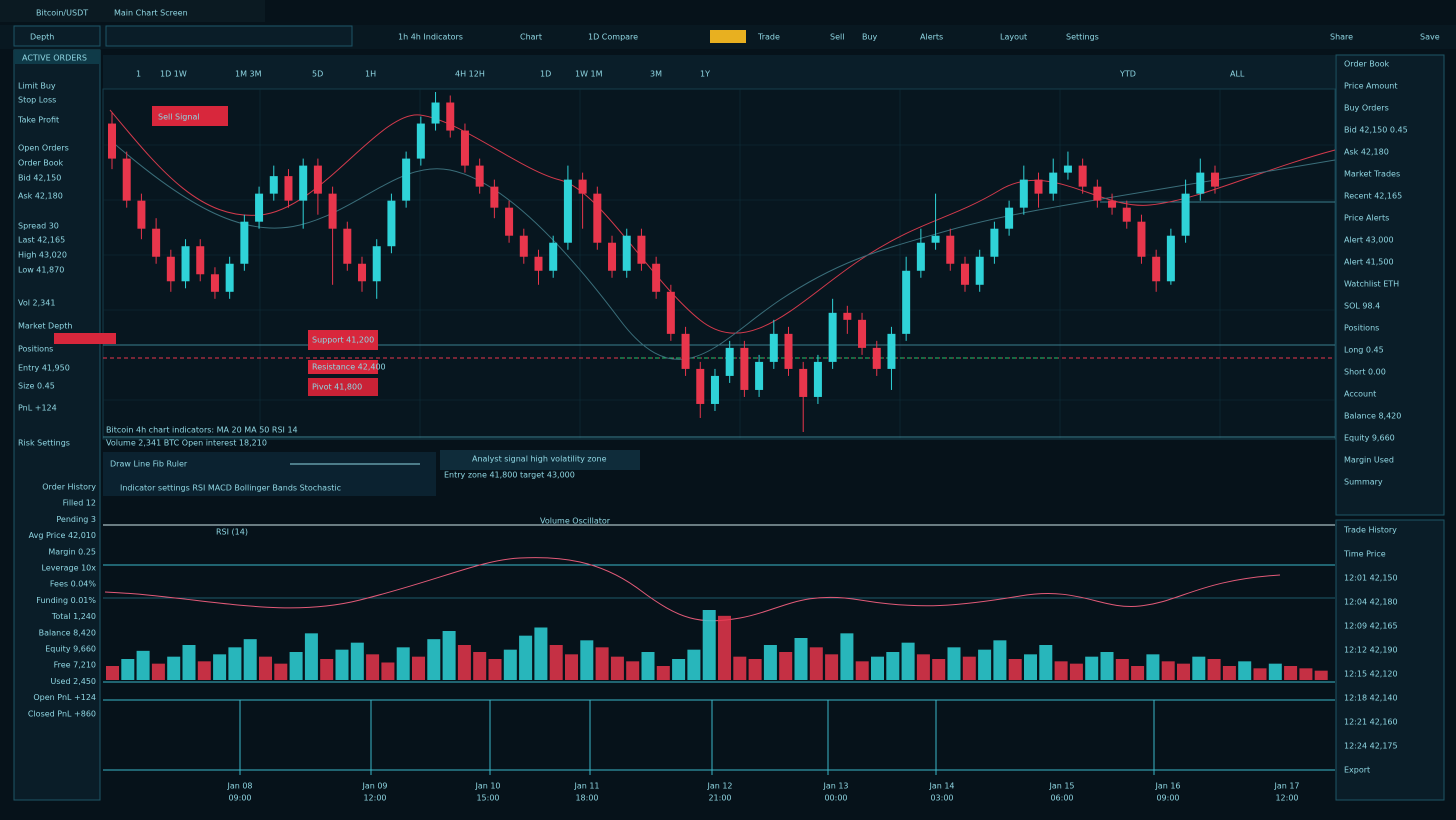 The image size is (1456, 820). Describe the element at coordinates (44, 443) in the screenshot. I see `left-item: Risk Settings` at that location.